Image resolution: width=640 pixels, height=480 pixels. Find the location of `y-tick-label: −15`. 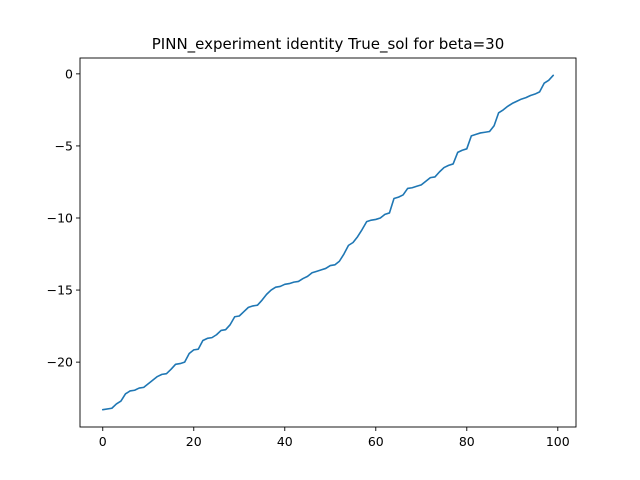

y-tick-label: −15 is located at coordinates (60, 290).